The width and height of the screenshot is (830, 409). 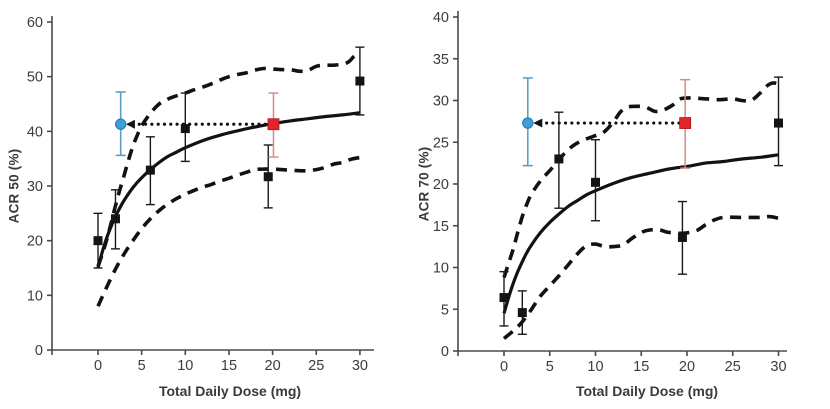 What do you see at coordinates (230, 391) in the screenshot?
I see `acr50-x-axis-title: Total Daily Dose (mg)` at bounding box center [230, 391].